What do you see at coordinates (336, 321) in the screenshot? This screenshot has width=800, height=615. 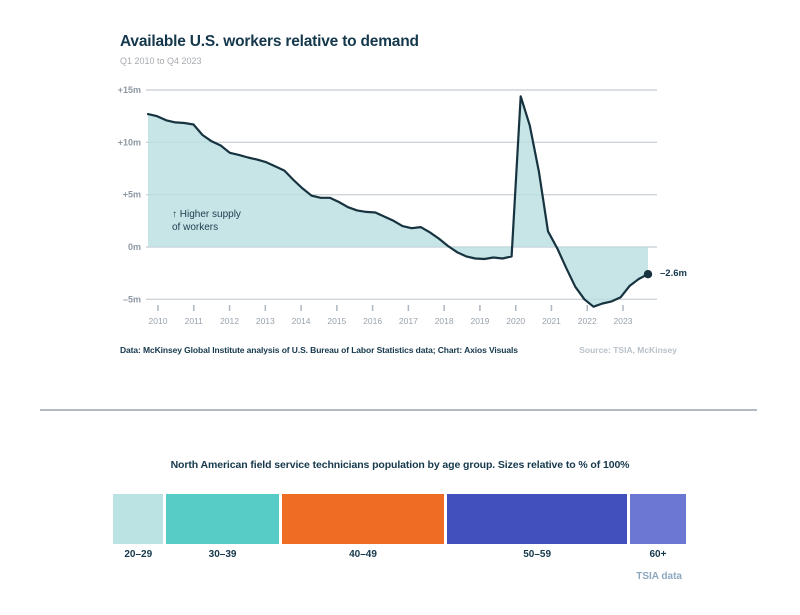 I see `svg-text: 2015` at bounding box center [336, 321].